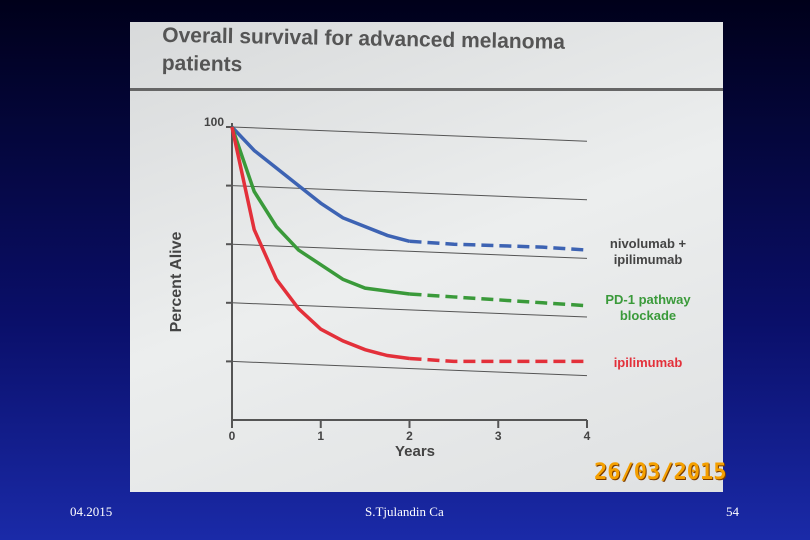 This screenshot has width=810, height=540. Describe the element at coordinates (415, 451) in the screenshot. I see `x-axis-label: Years` at that location.